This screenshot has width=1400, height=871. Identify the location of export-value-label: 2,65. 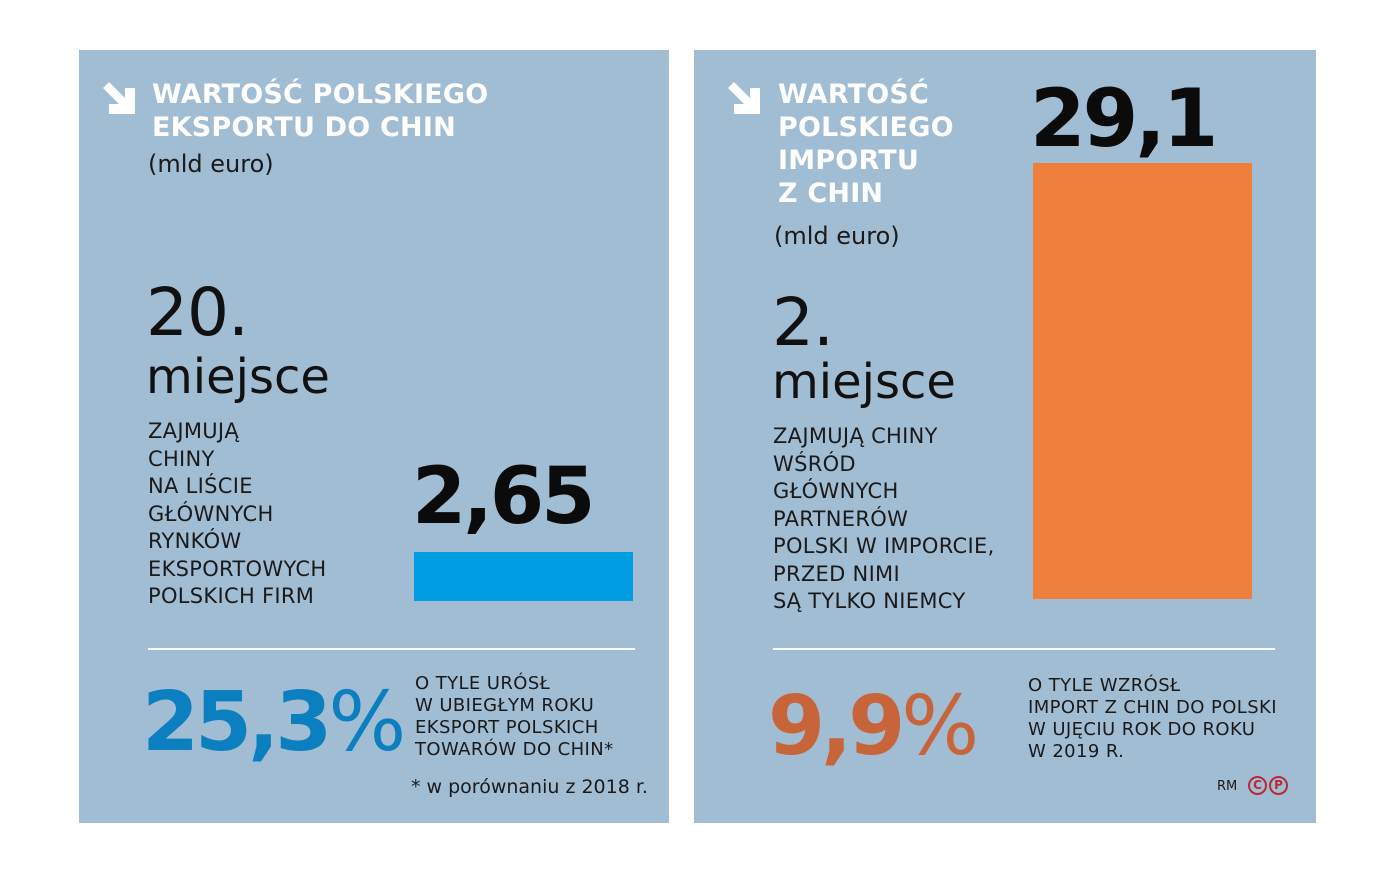
(503, 497).